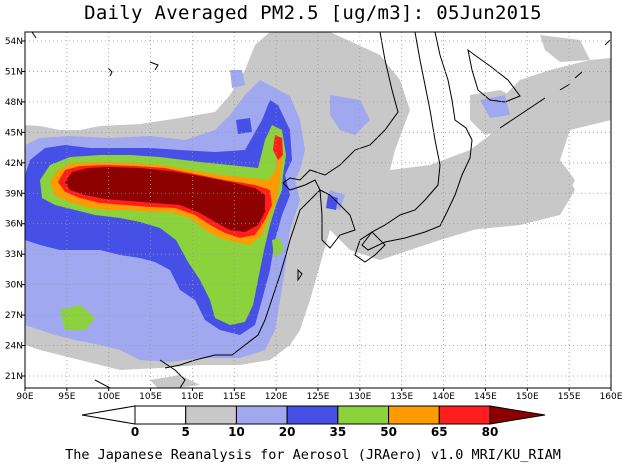  Describe the element at coordinates (192, 397) in the screenshot. I see `lon-label: 110E` at that location.